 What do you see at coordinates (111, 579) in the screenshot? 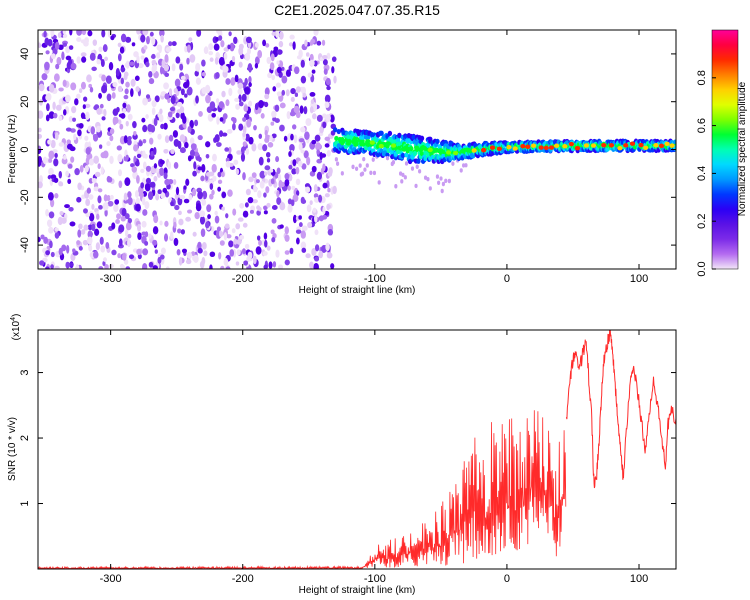
I see `x-tick-label: -300` at bounding box center [111, 579].